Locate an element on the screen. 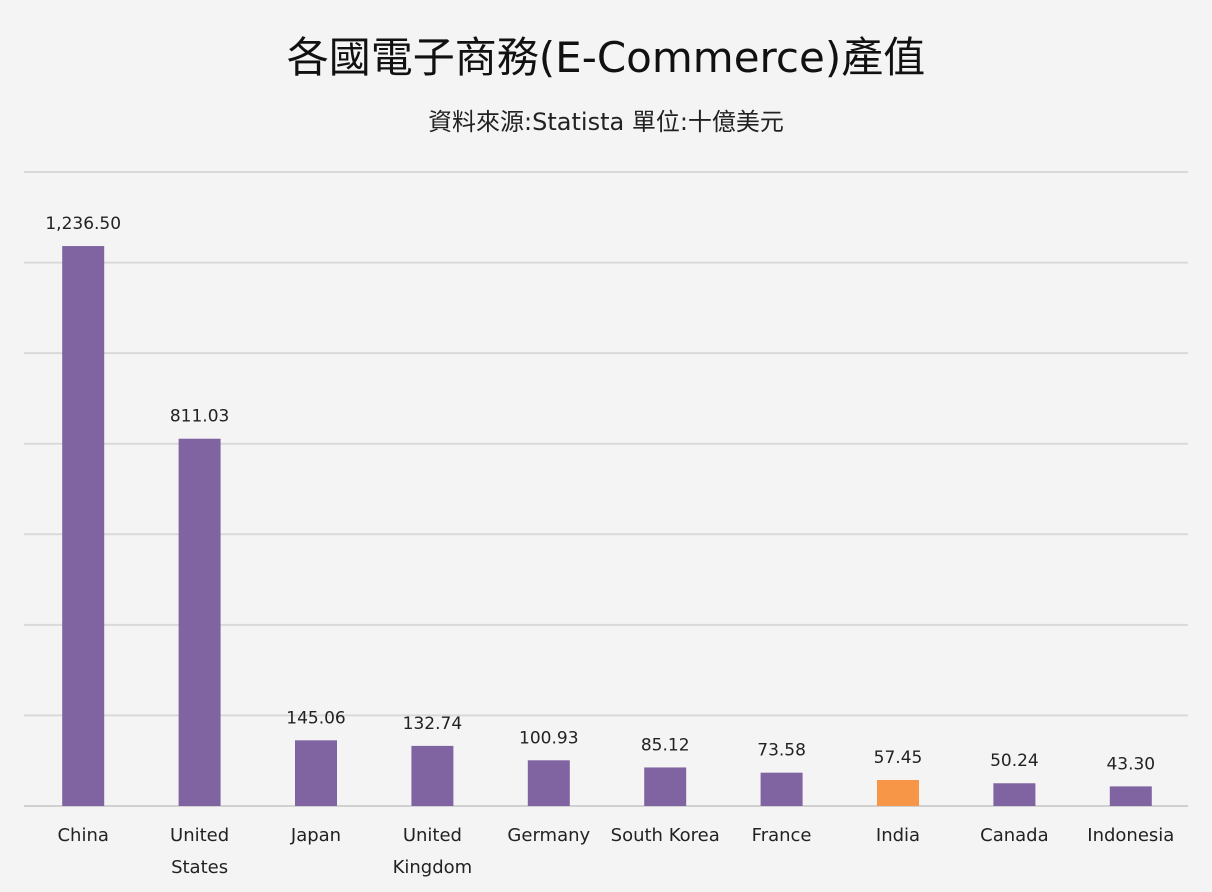 This screenshot has height=892, width=1212. x-tick-label-line: India is located at coordinates (898, 835).